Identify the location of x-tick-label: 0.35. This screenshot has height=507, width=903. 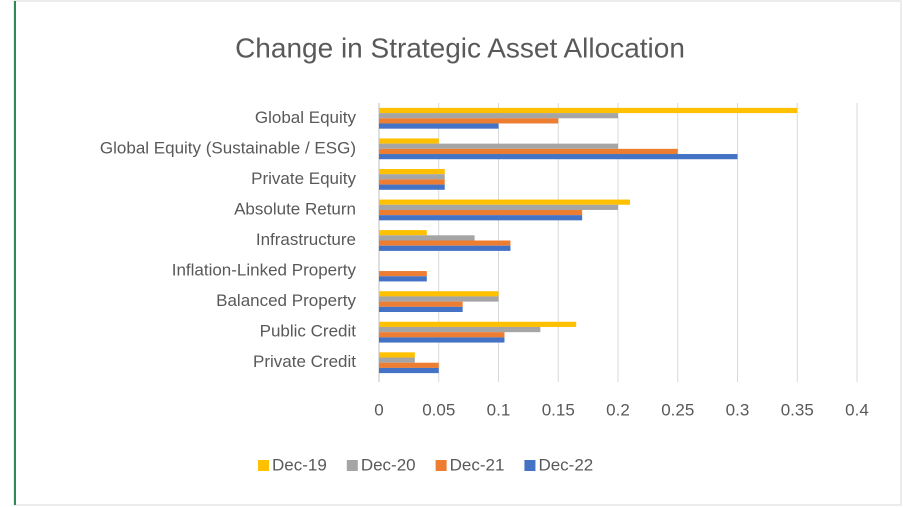
(797, 409).